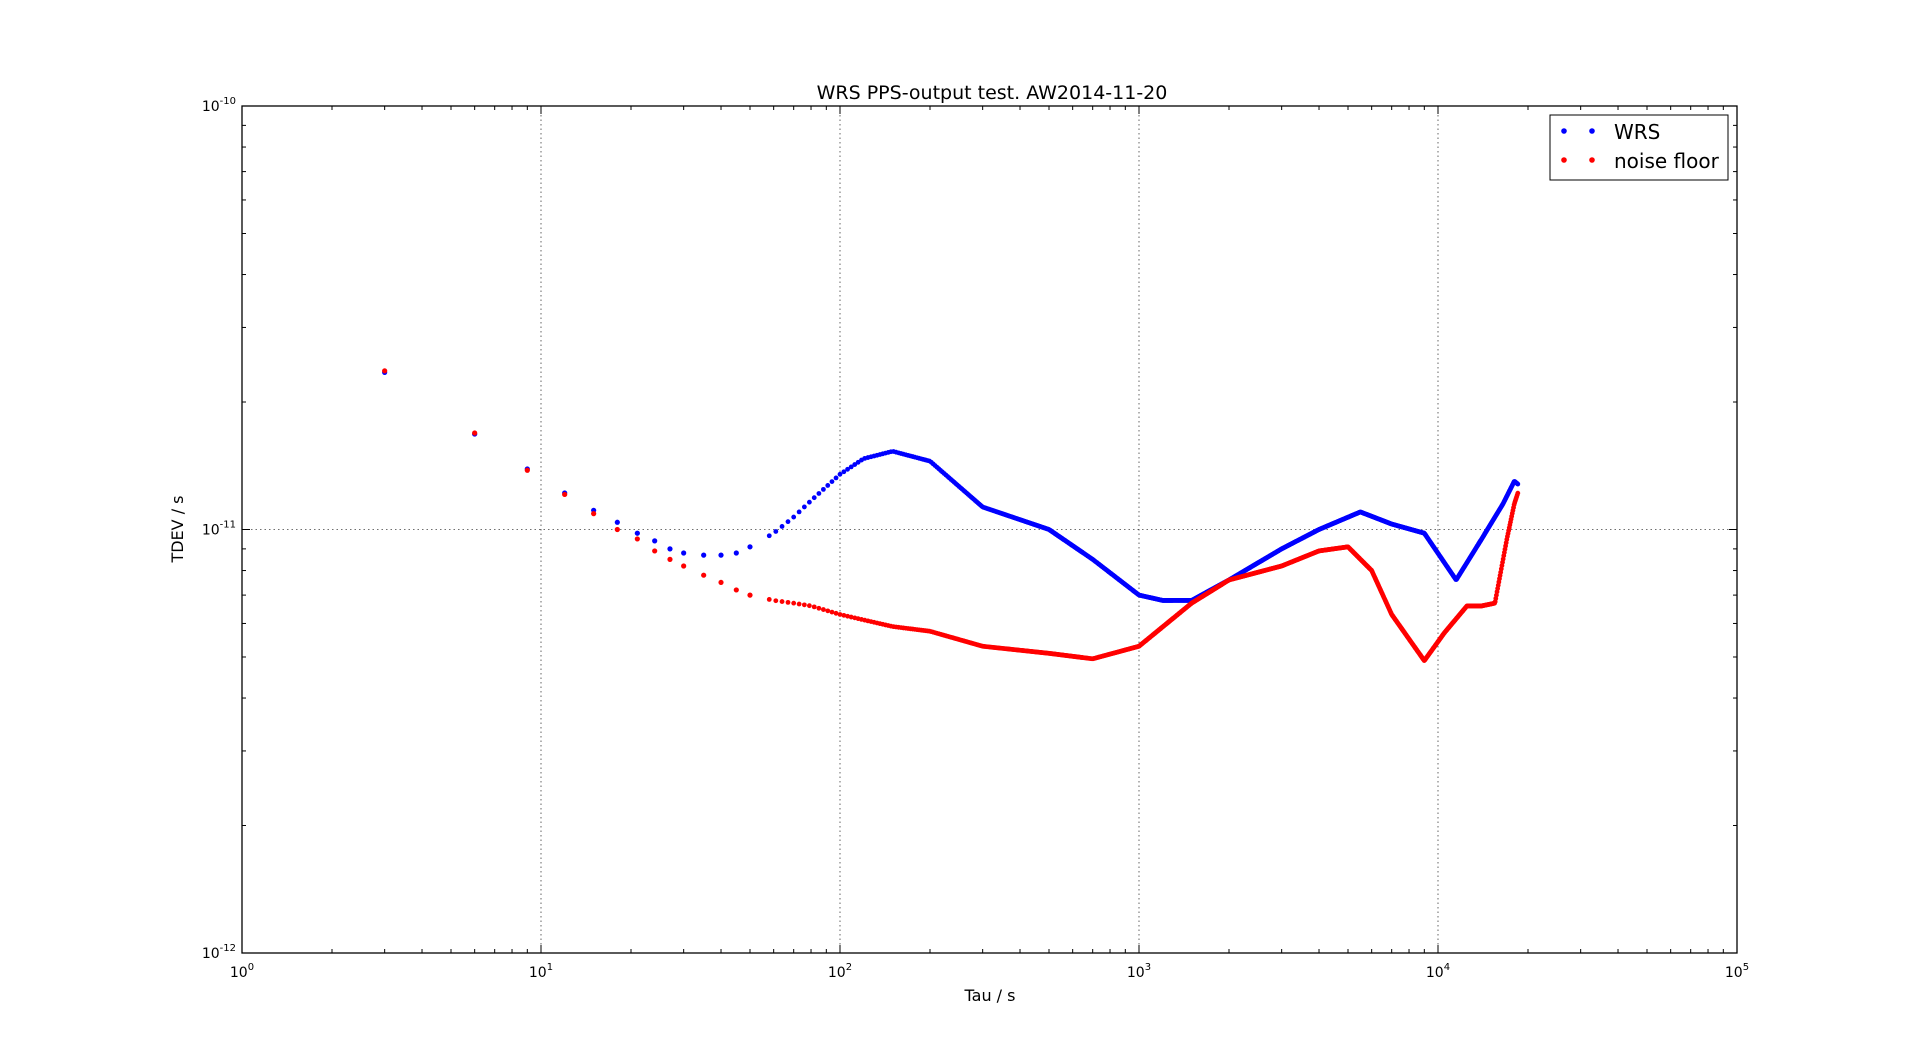  I want to click on legend-label-wrs: WRS, so click(1637, 132).